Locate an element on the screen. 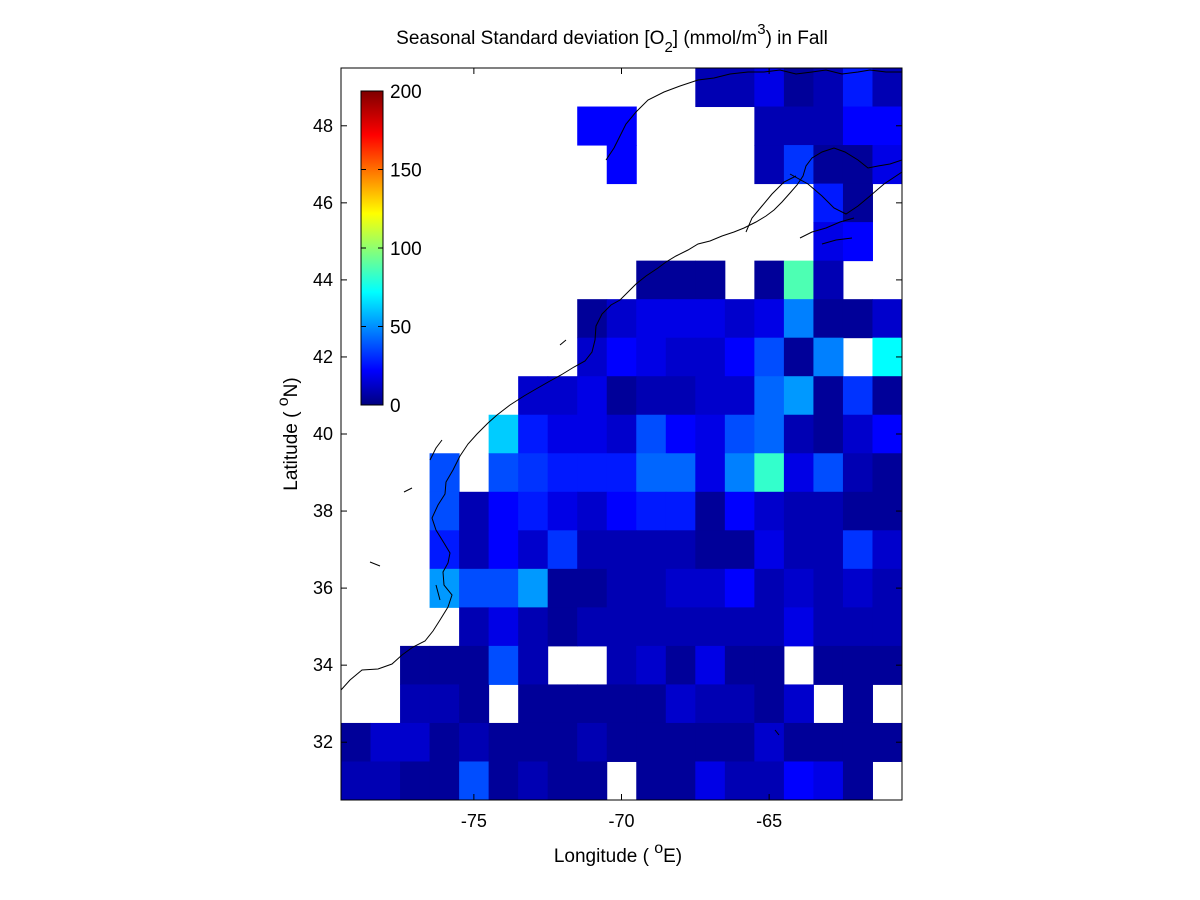 The image size is (1200, 900). y-tick-label: 44 is located at coordinates (323, 280).